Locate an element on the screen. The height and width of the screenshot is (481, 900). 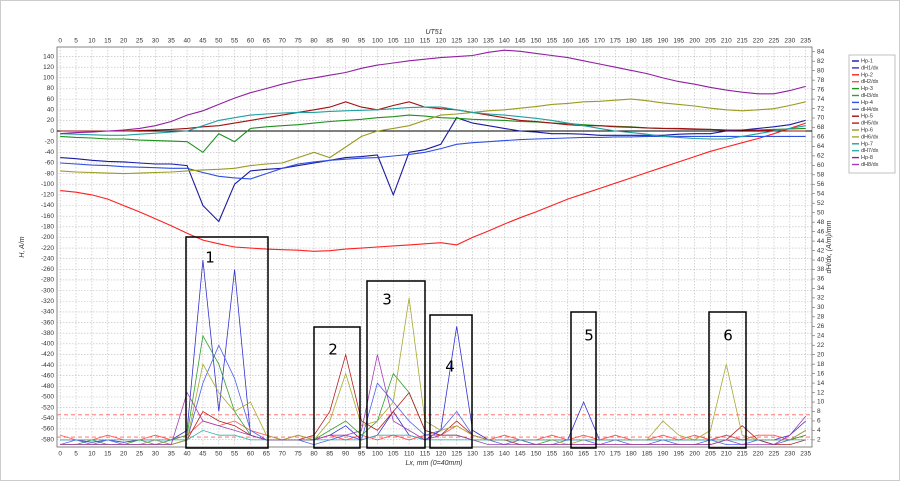
y-tick-label: -500 is located at coordinates (47, 397).